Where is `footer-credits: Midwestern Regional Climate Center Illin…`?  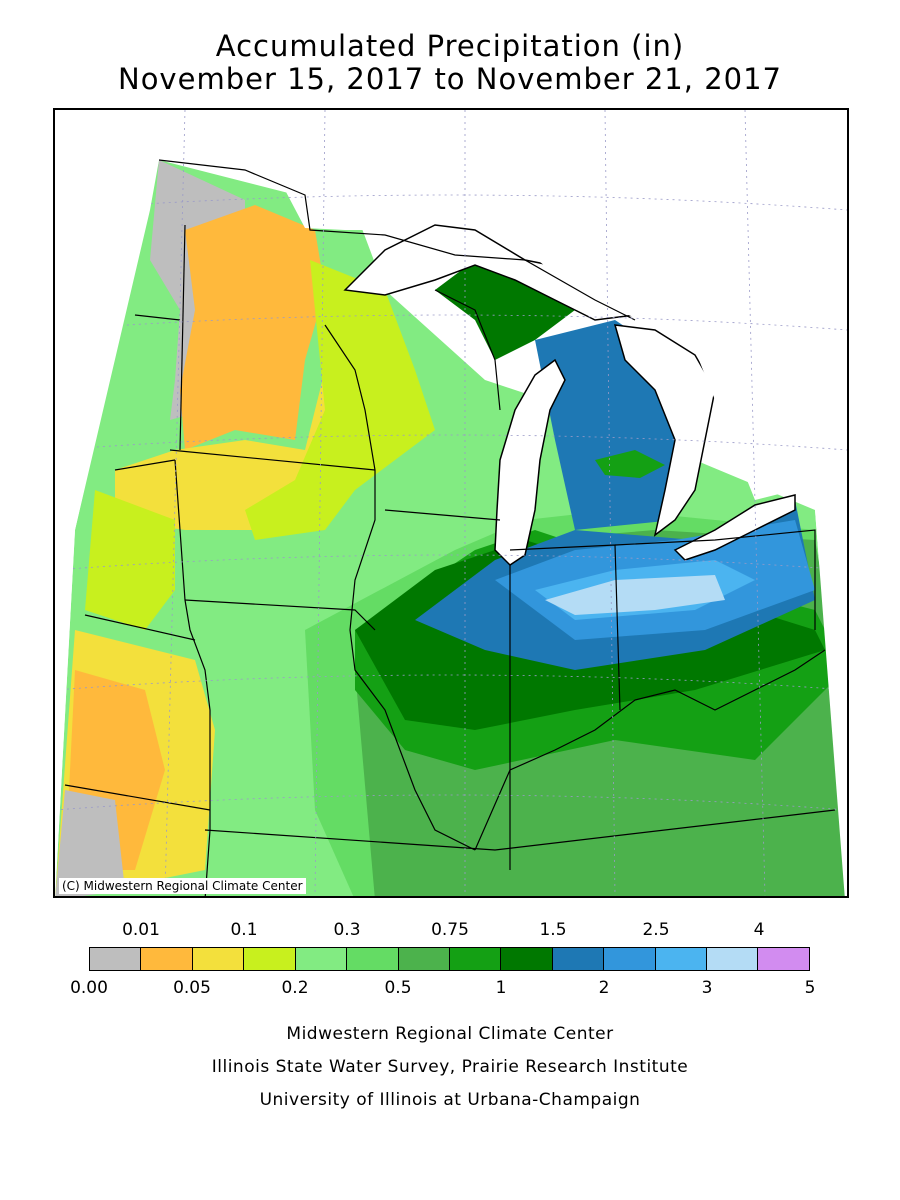 footer-credits: Midwestern Regional Climate Center Illin… is located at coordinates (450, 1067).